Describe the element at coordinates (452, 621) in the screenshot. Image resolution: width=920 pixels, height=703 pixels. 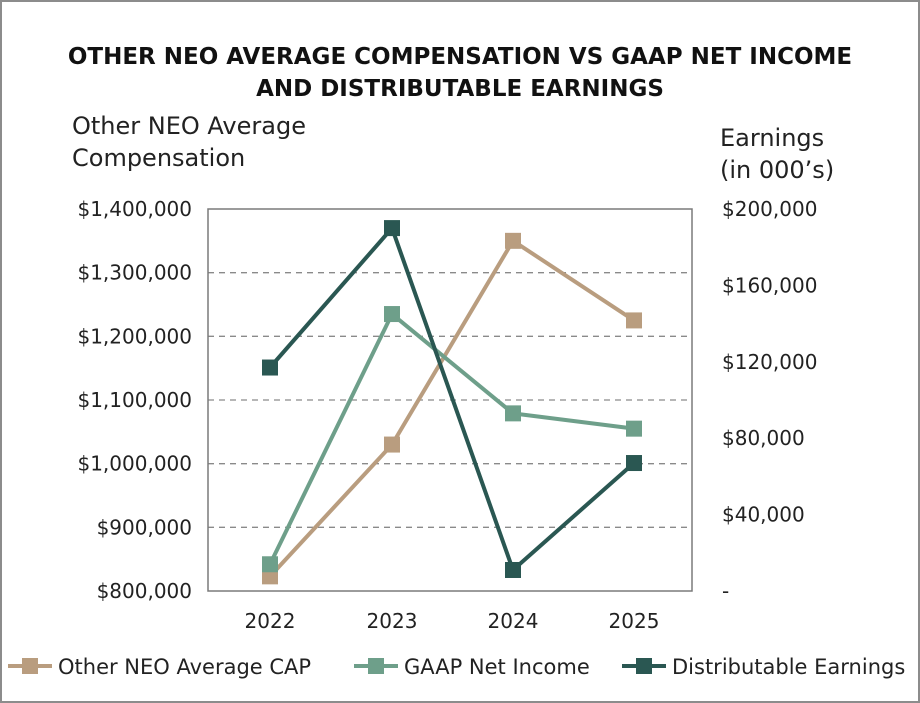
I see `x-tick-labels: 2022 2023 2024 2025` at that location.